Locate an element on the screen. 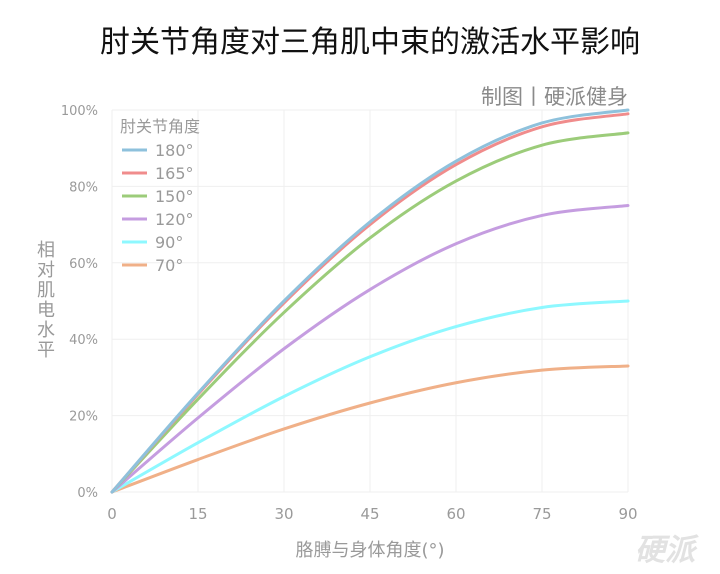  y-tick-label: 100% is located at coordinates (79, 111).